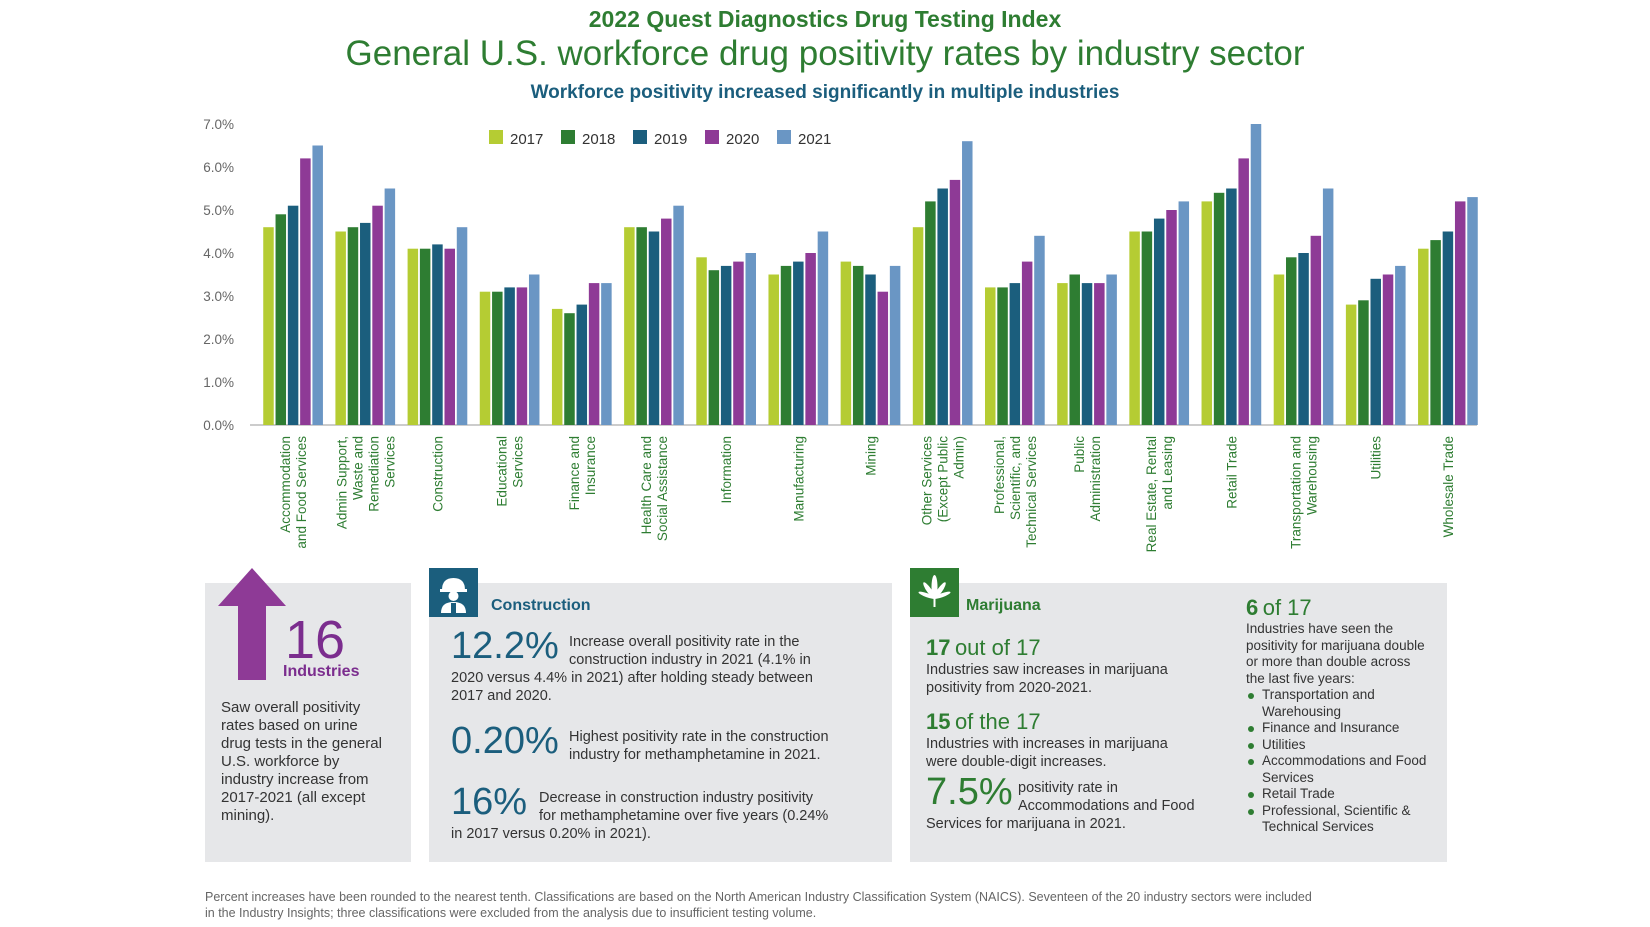 The height and width of the screenshot is (927, 1650). Describe the element at coordinates (798, 479) in the screenshot. I see `x-category-label: Manufacturing` at that location.